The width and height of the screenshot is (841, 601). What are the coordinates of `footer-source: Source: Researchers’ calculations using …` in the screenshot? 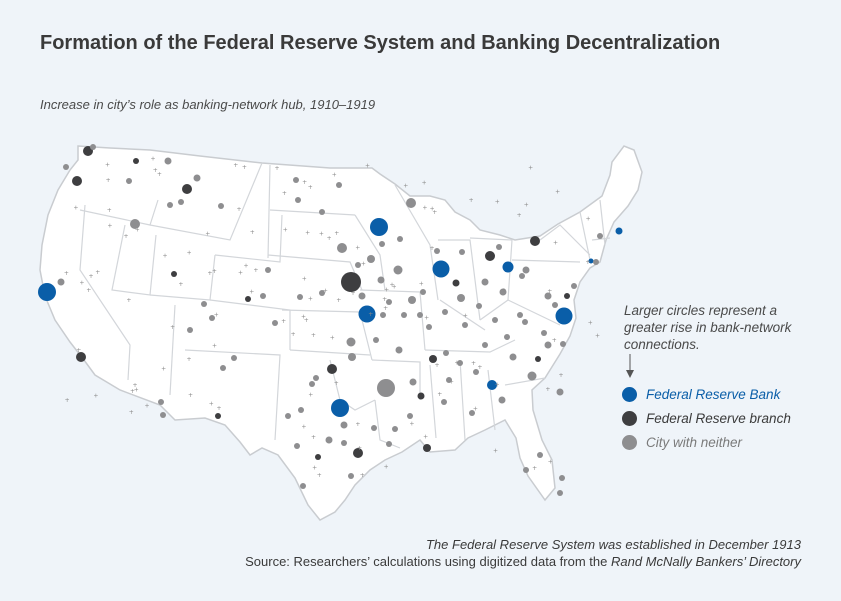 It's located at (523, 561).